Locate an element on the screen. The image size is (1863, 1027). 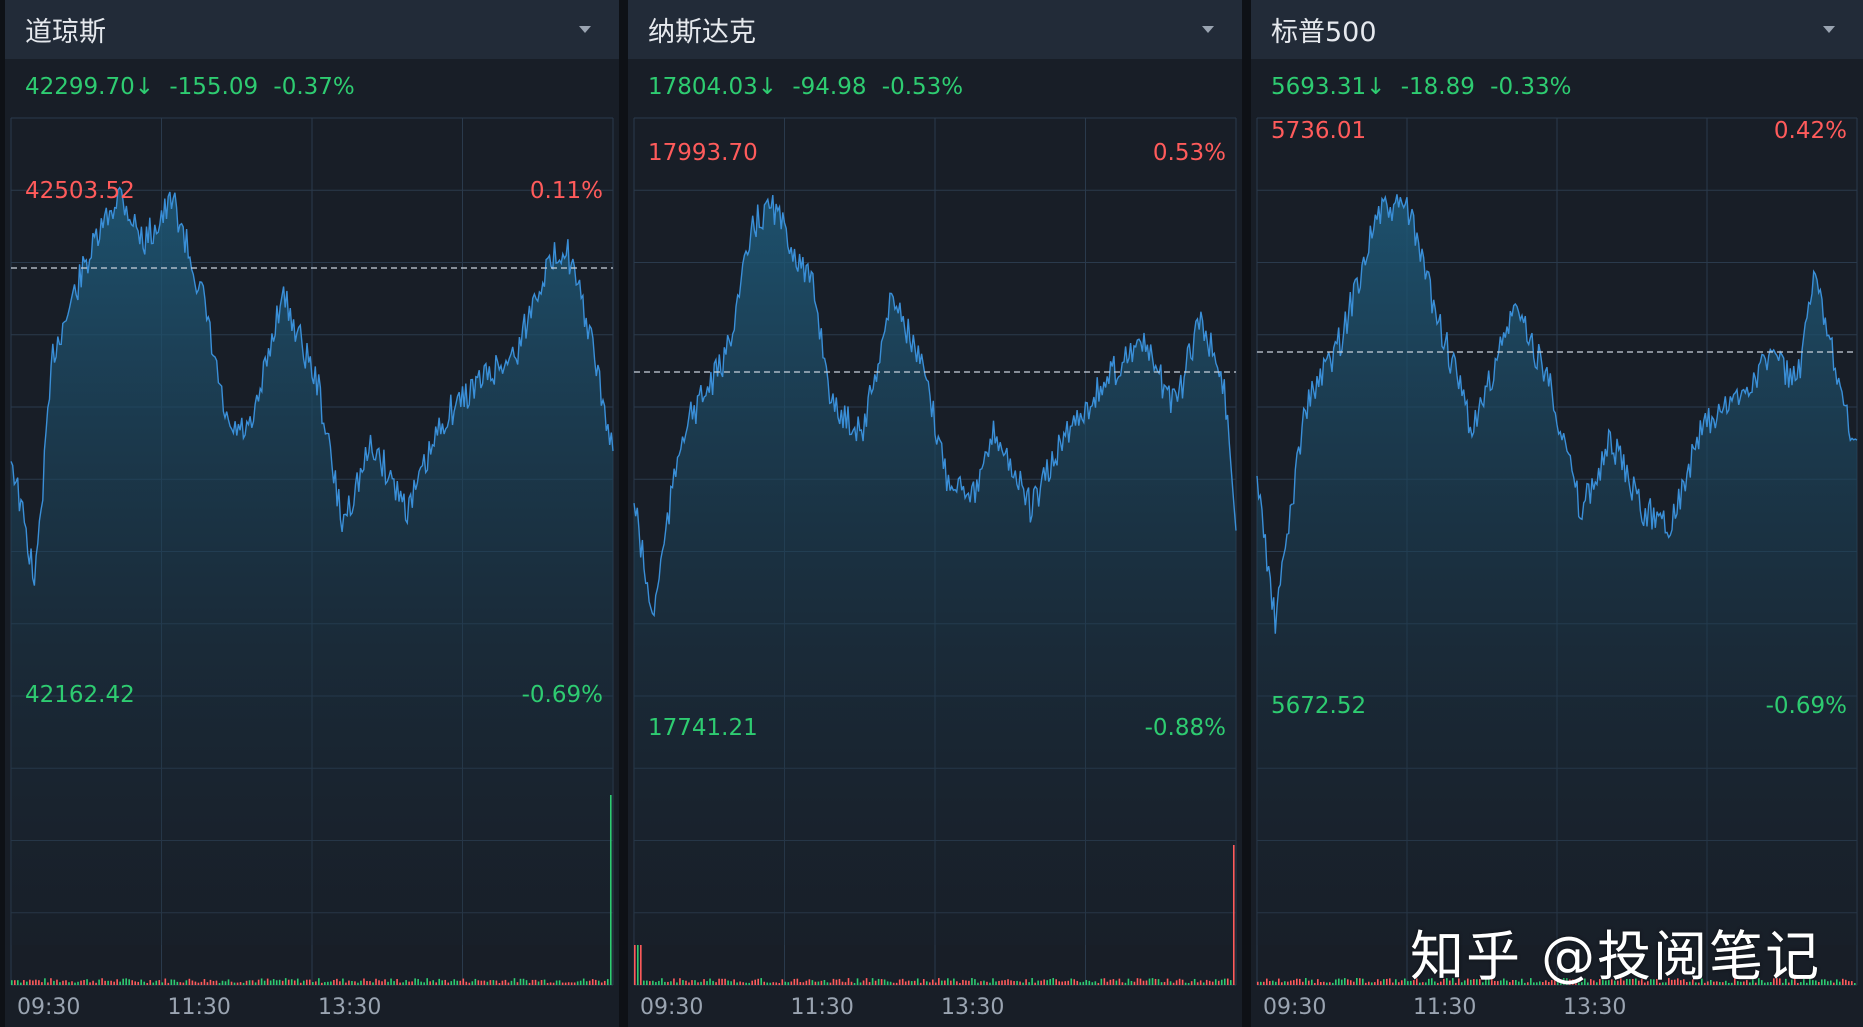
low-label: 42162.42 is located at coordinates (80, 695).